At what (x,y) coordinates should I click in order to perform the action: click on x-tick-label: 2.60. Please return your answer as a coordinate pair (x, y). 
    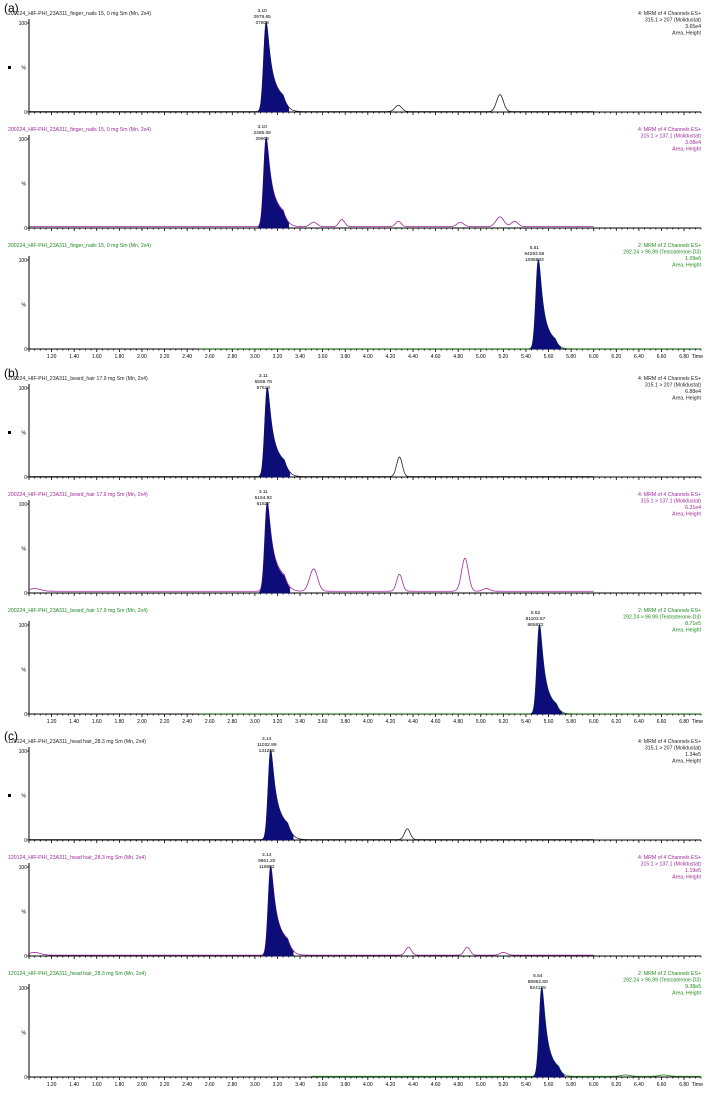
    Looking at the image, I should click on (210, 1085).